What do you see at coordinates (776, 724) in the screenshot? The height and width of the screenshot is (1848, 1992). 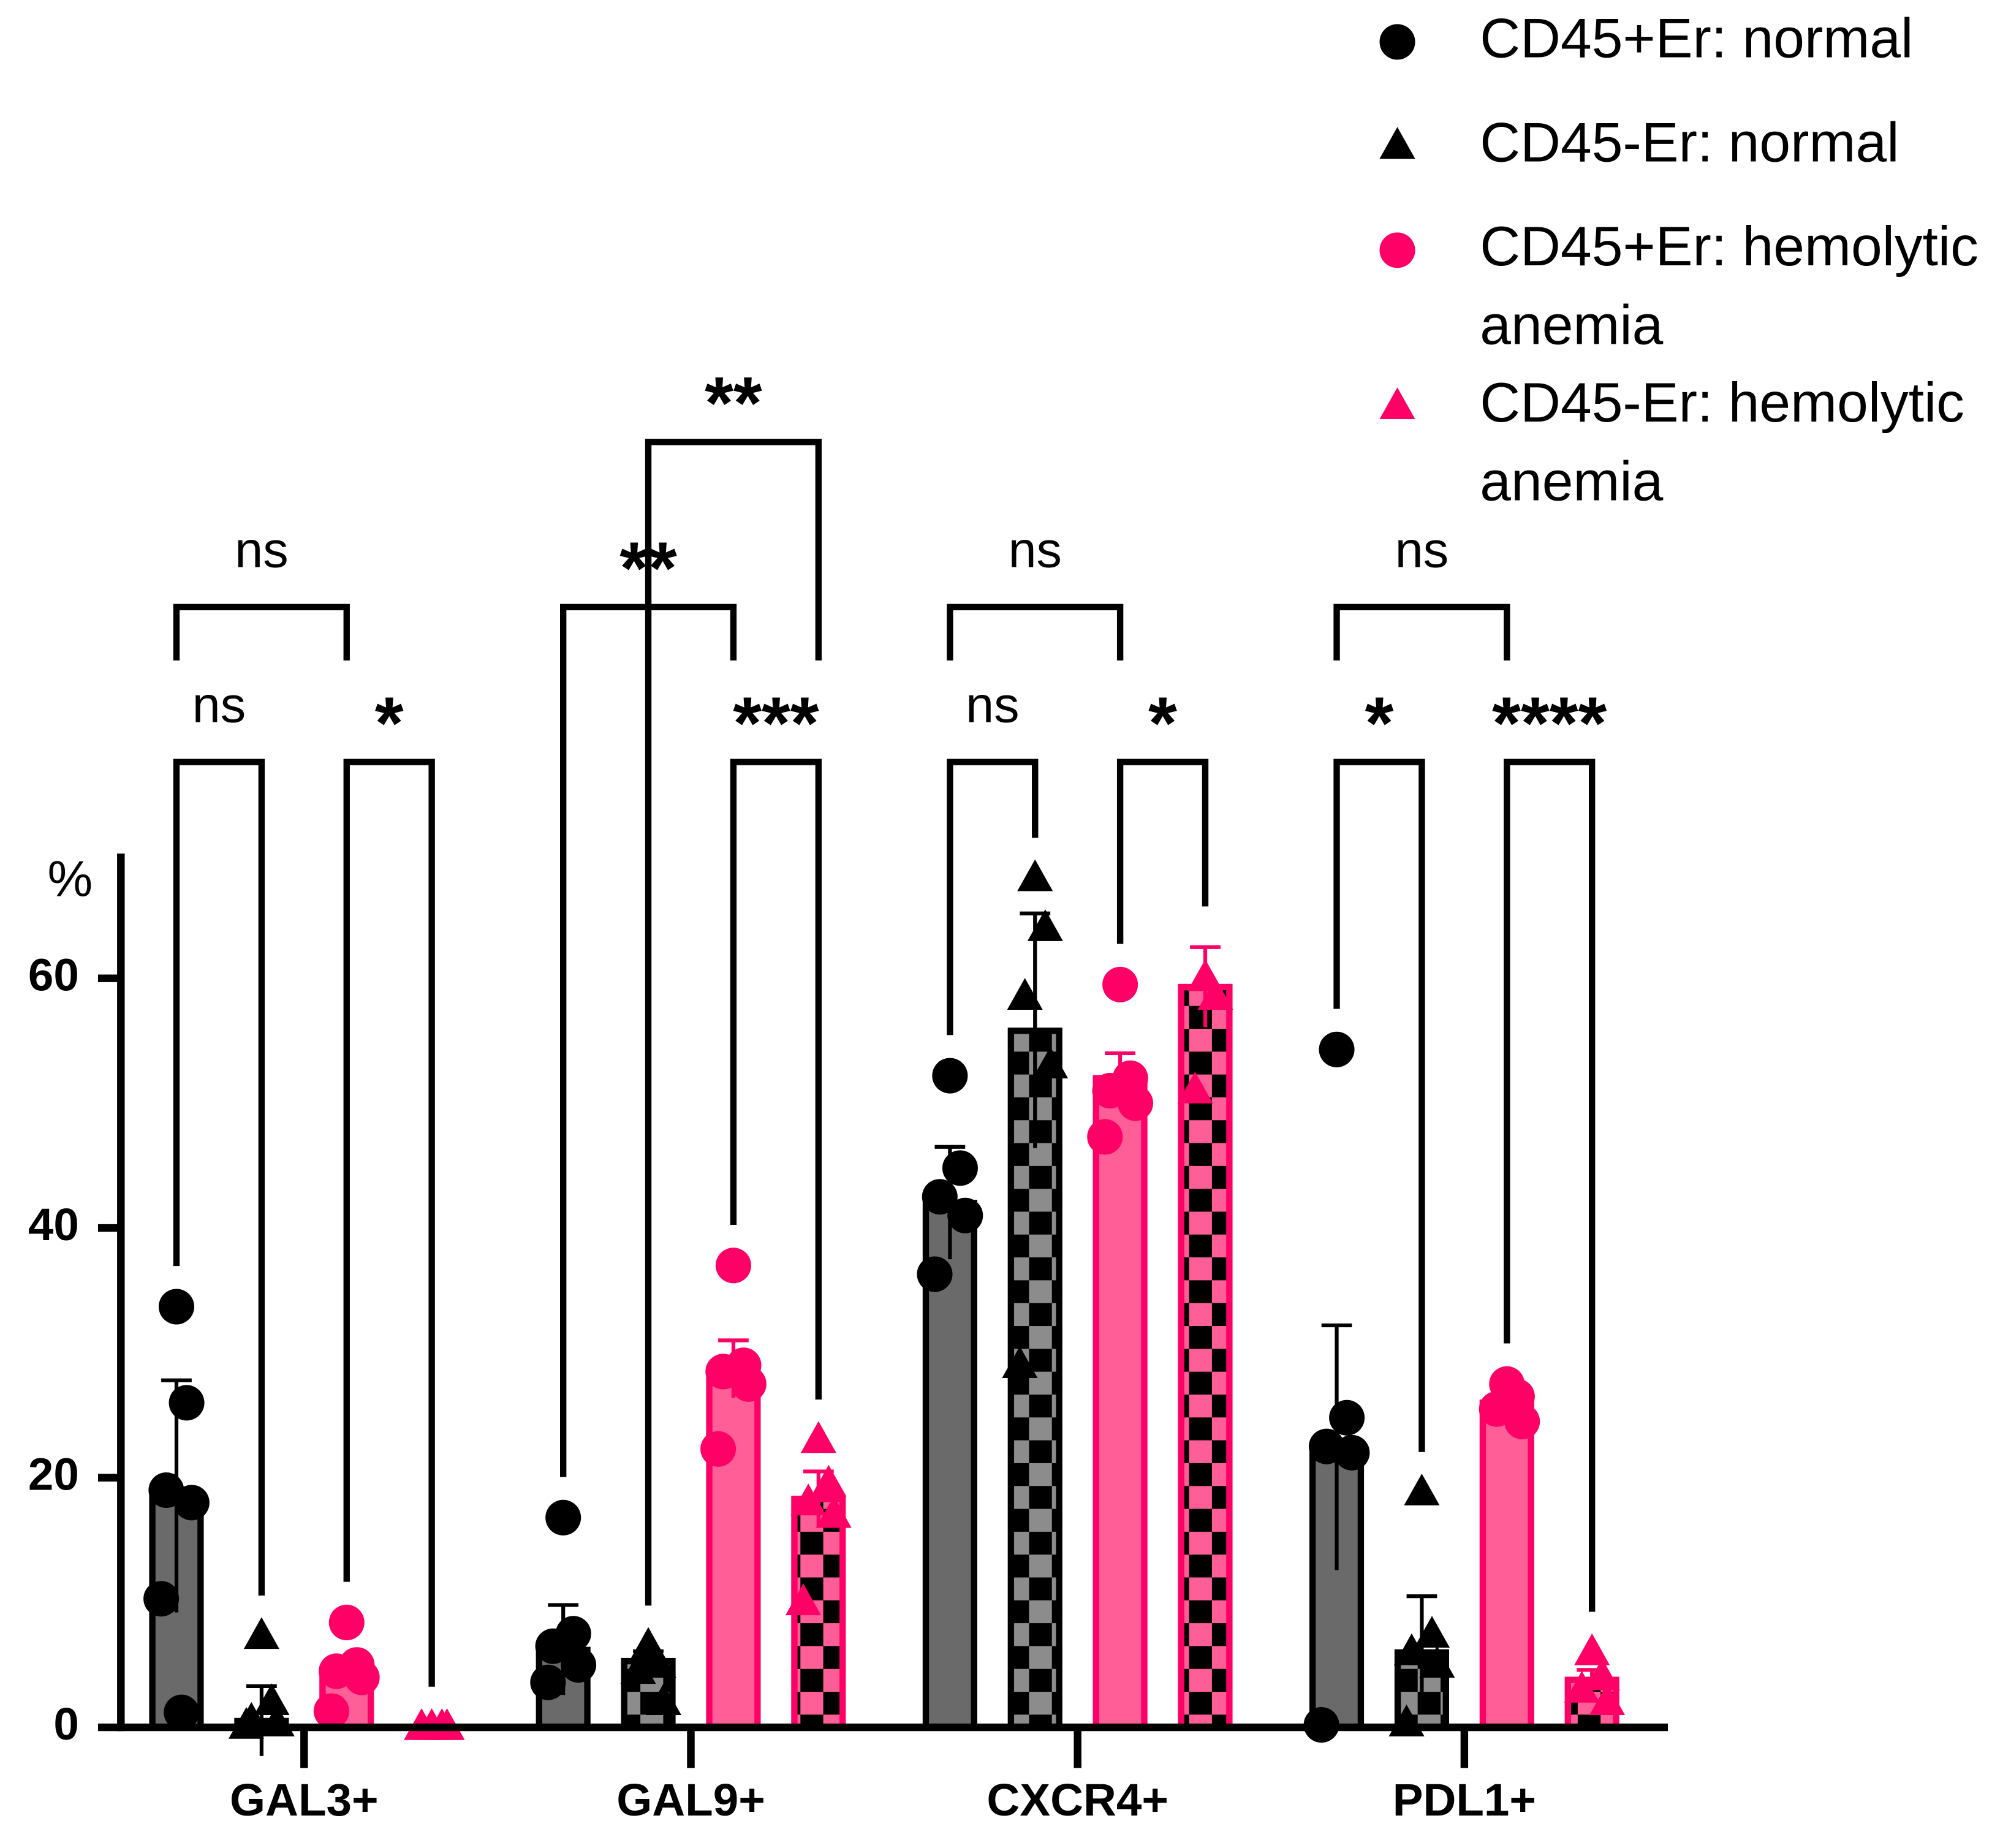 I see `significance-label: ***` at bounding box center [776, 724].